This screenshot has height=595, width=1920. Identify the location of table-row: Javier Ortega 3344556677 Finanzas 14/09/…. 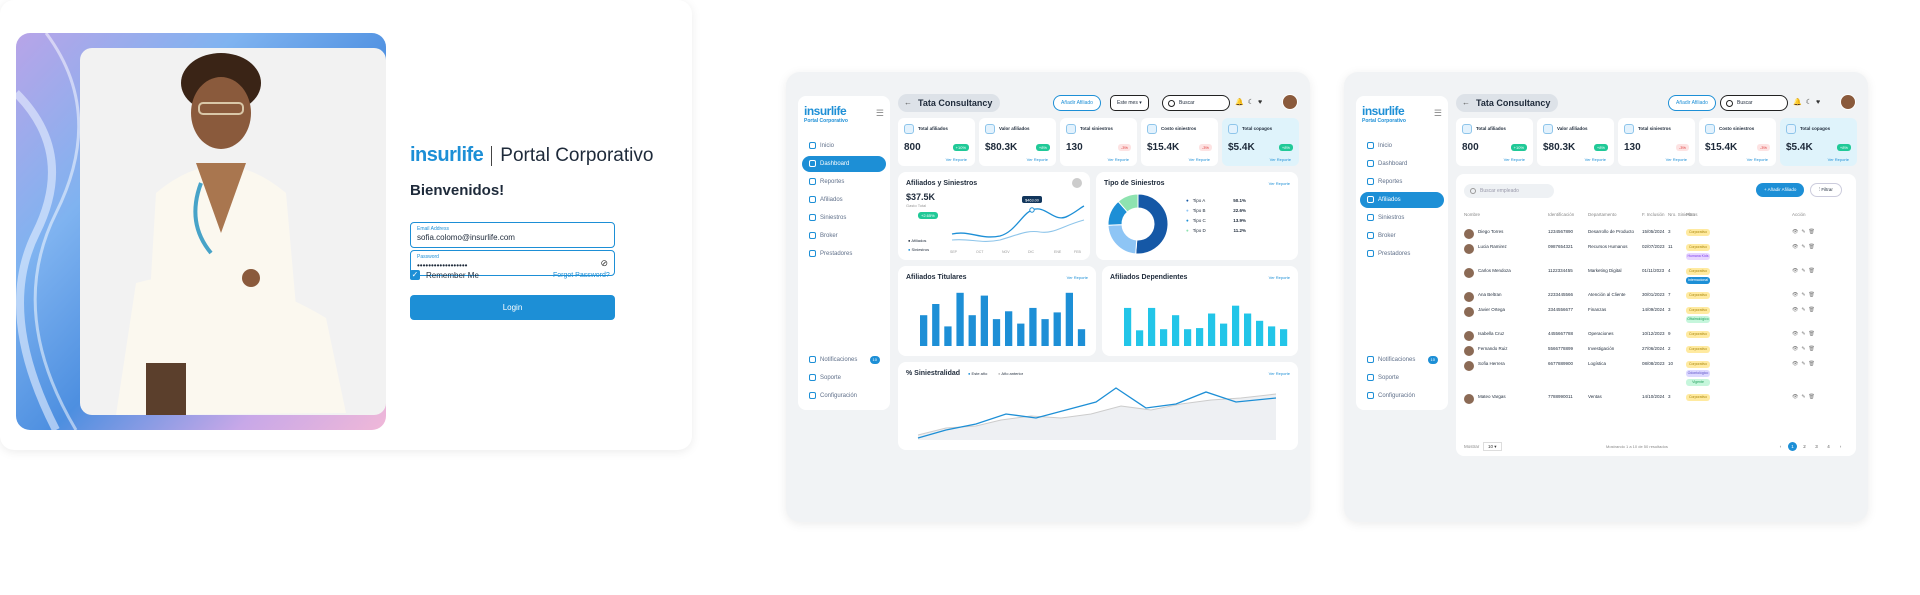
(1656, 313).